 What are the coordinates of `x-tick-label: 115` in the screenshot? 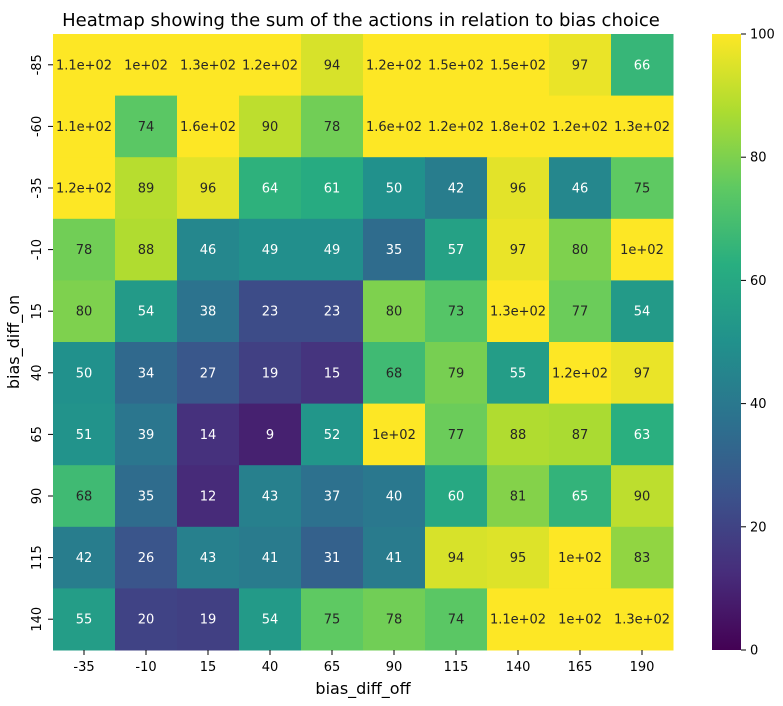 It's located at (456, 667).